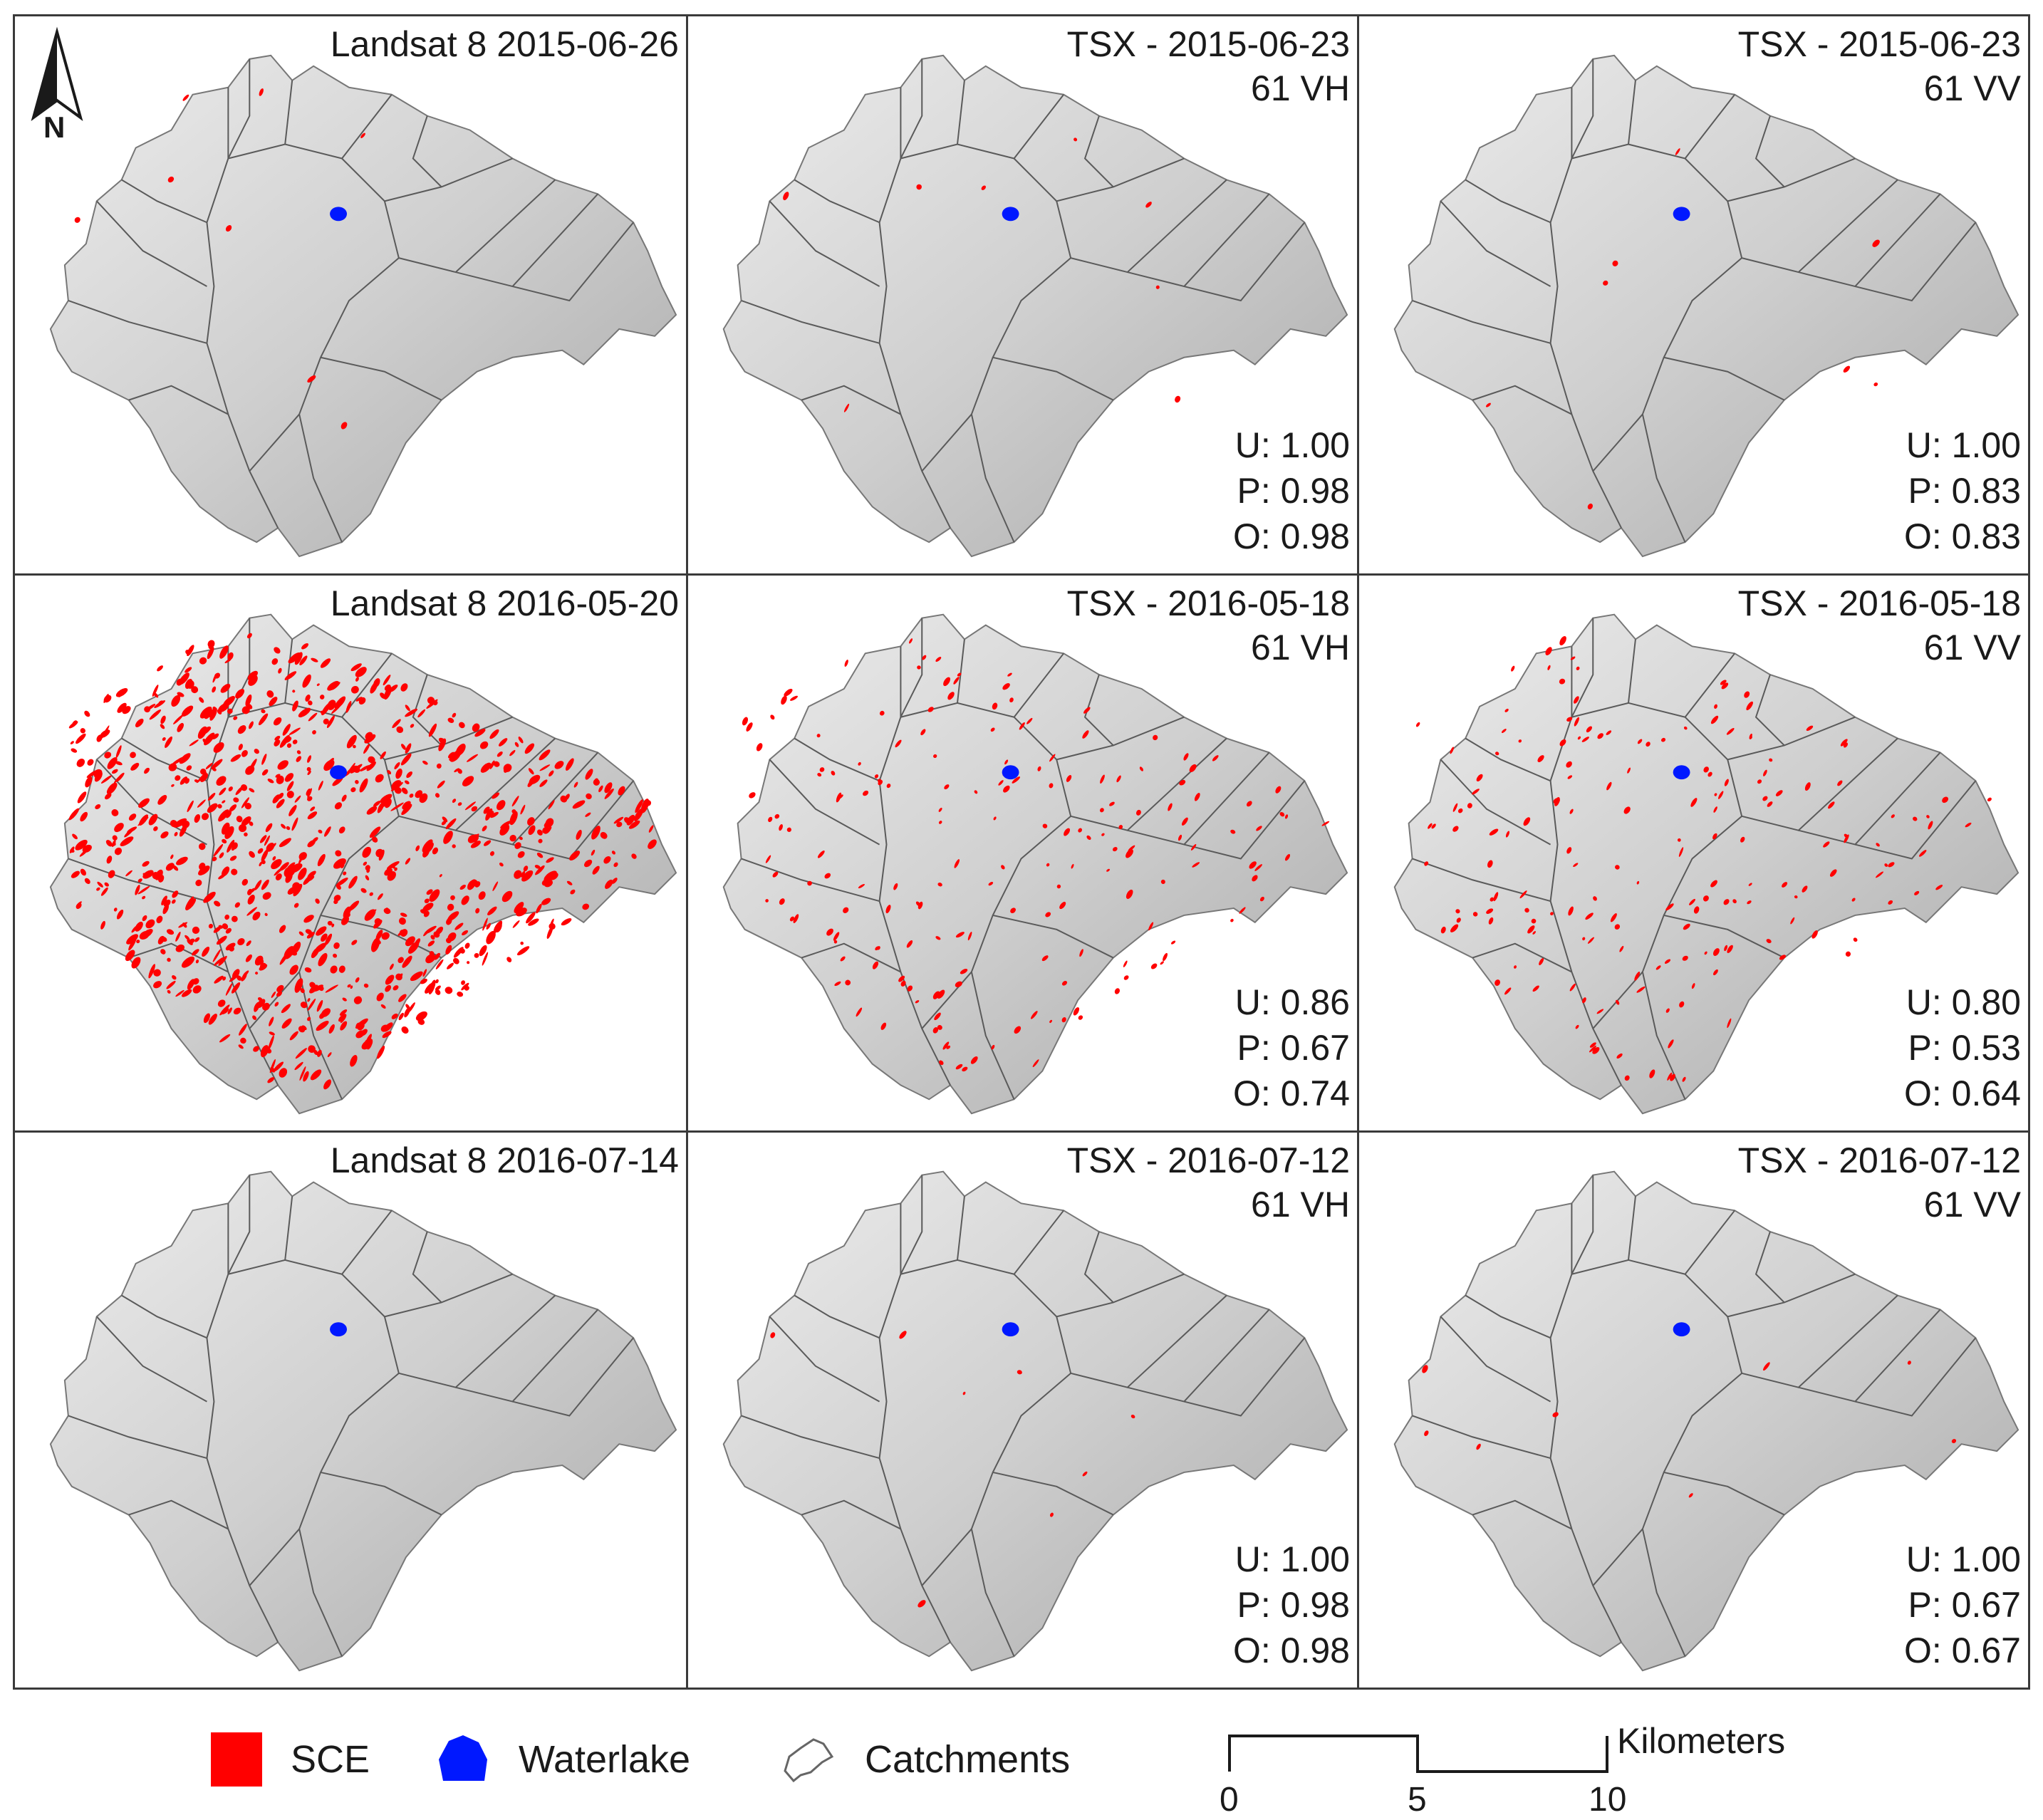  I want to click on sce-snow-cover, so click(1703, 858).